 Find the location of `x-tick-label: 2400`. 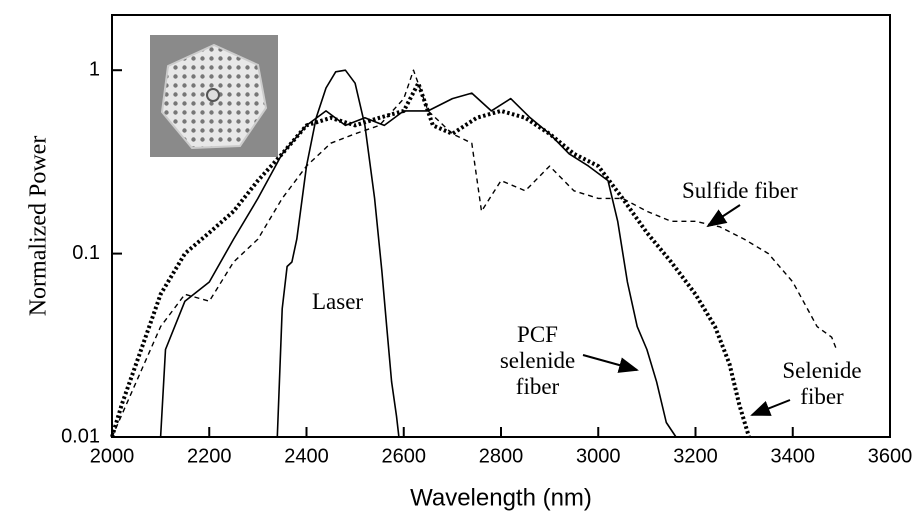

x-tick-label: 2400 is located at coordinates (306, 456).